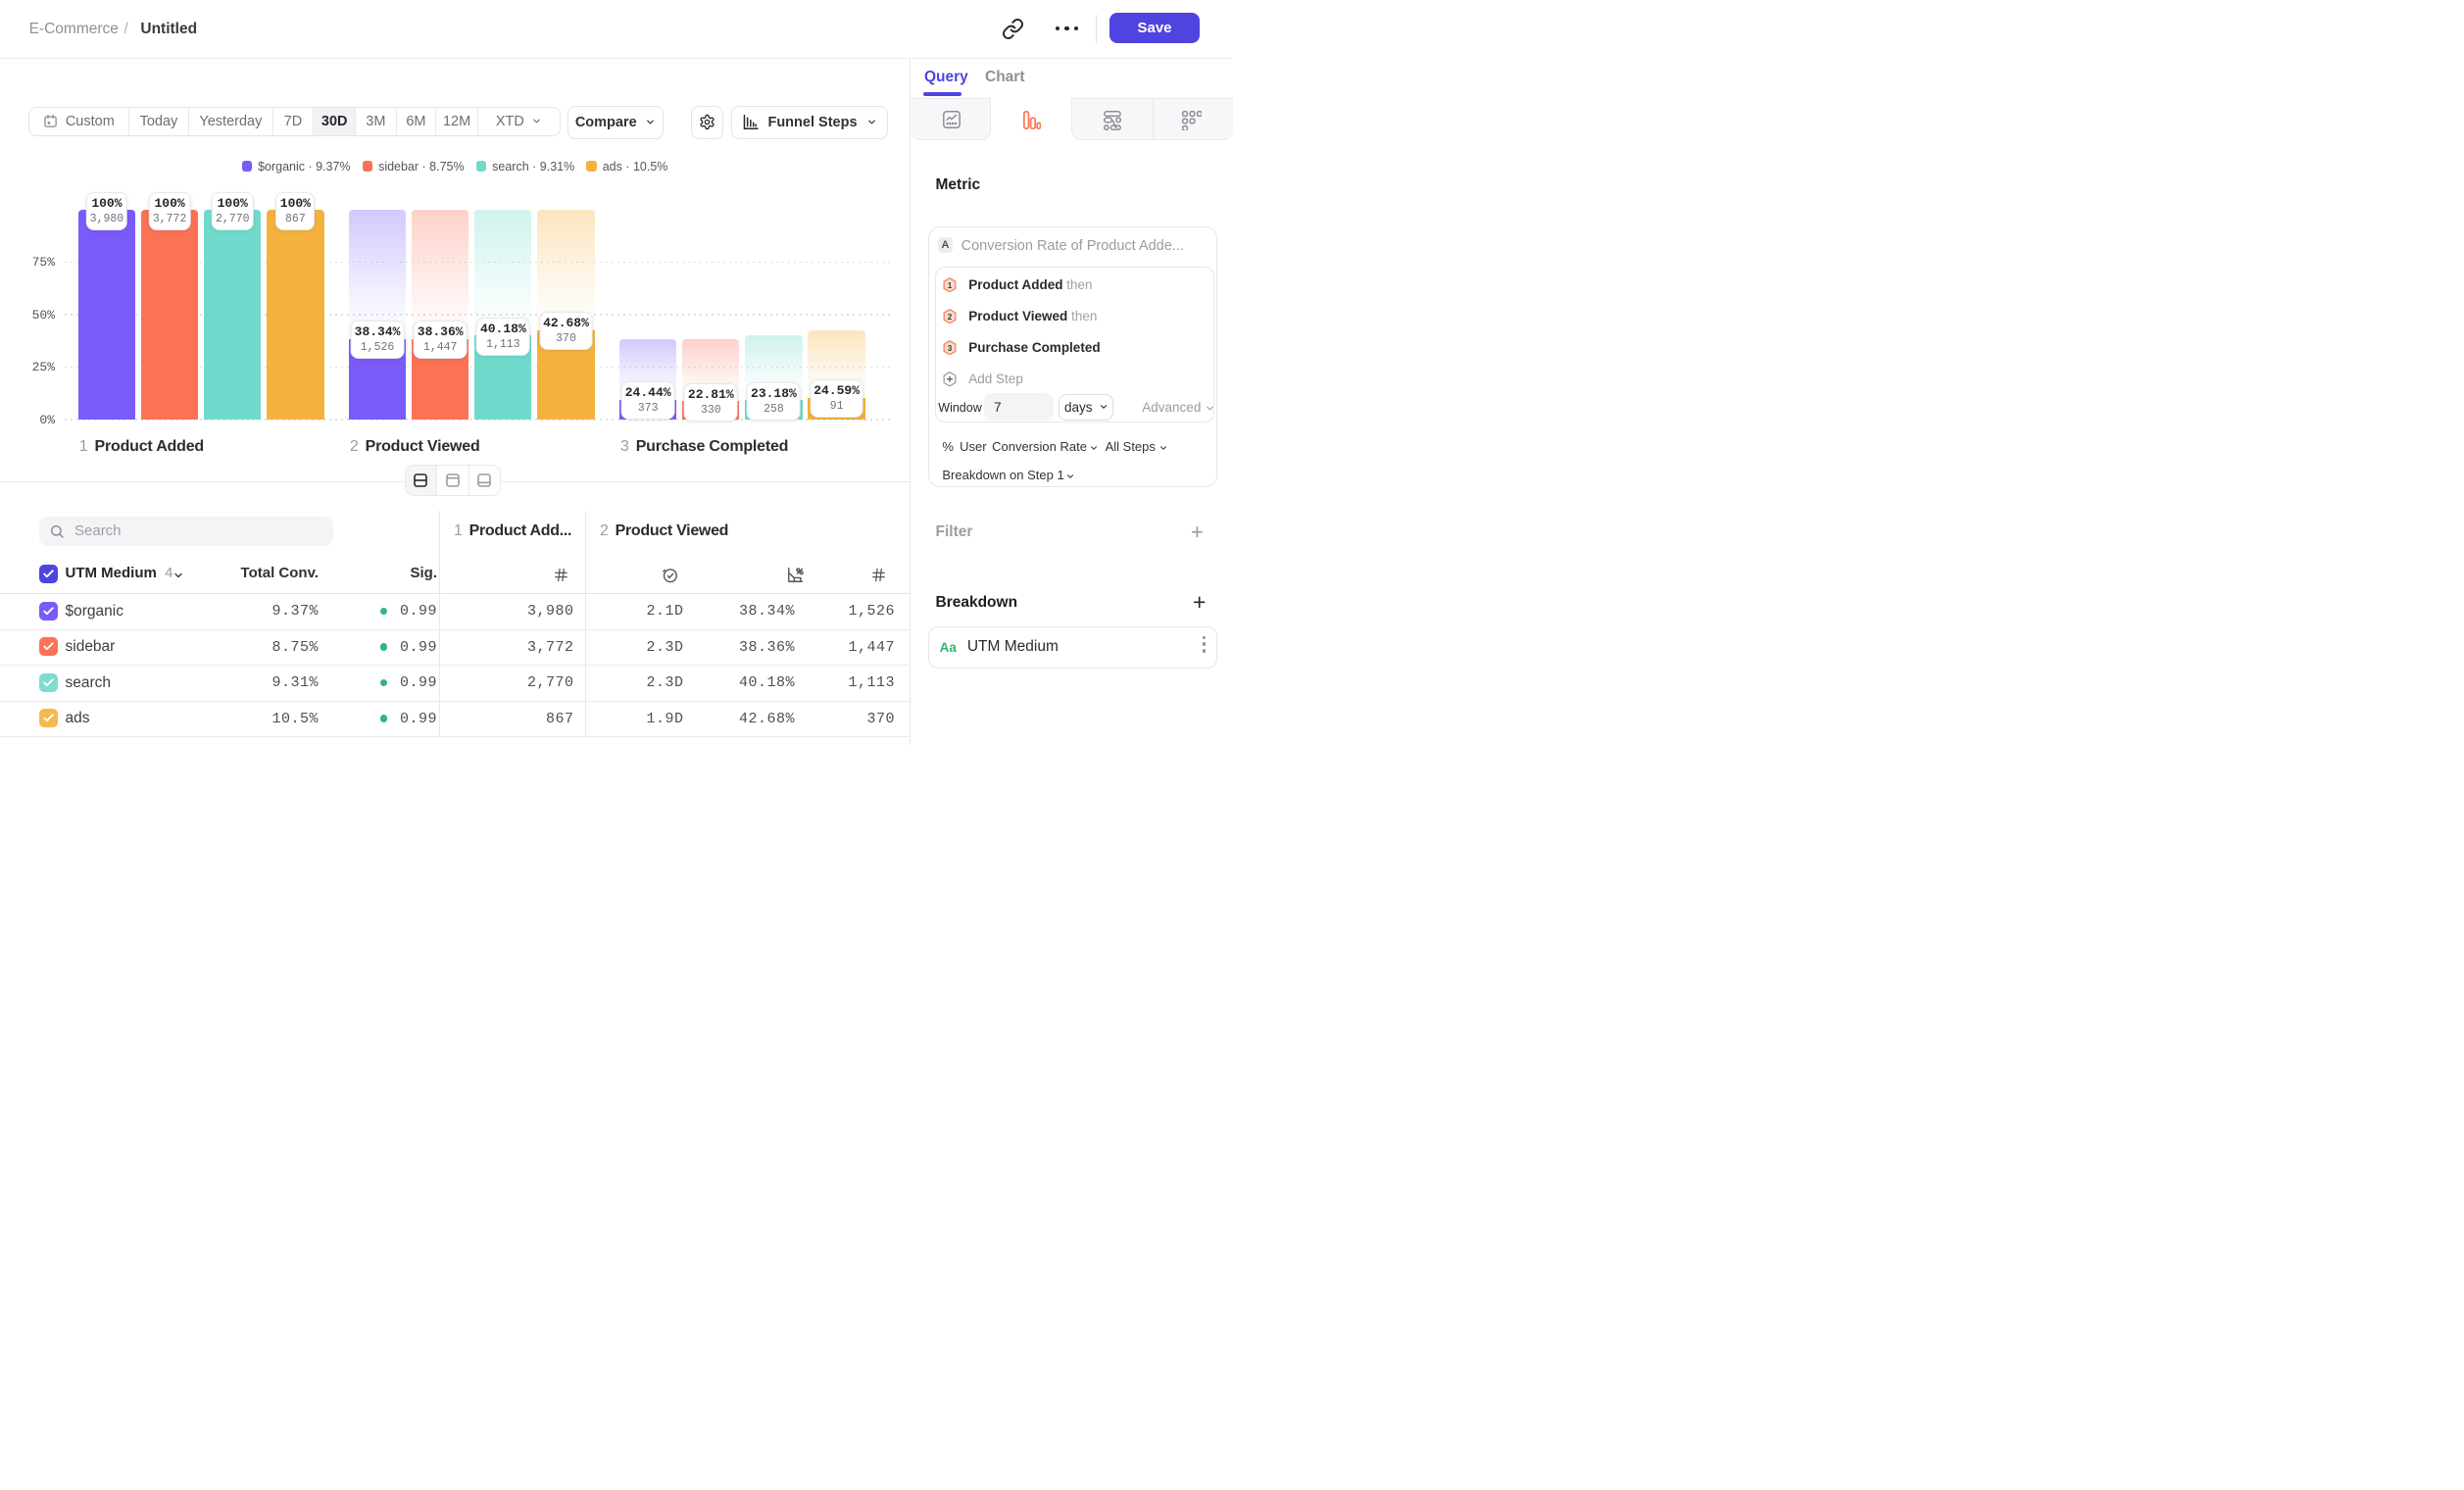  I want to click on svg-text: 3, so click(951, 347).